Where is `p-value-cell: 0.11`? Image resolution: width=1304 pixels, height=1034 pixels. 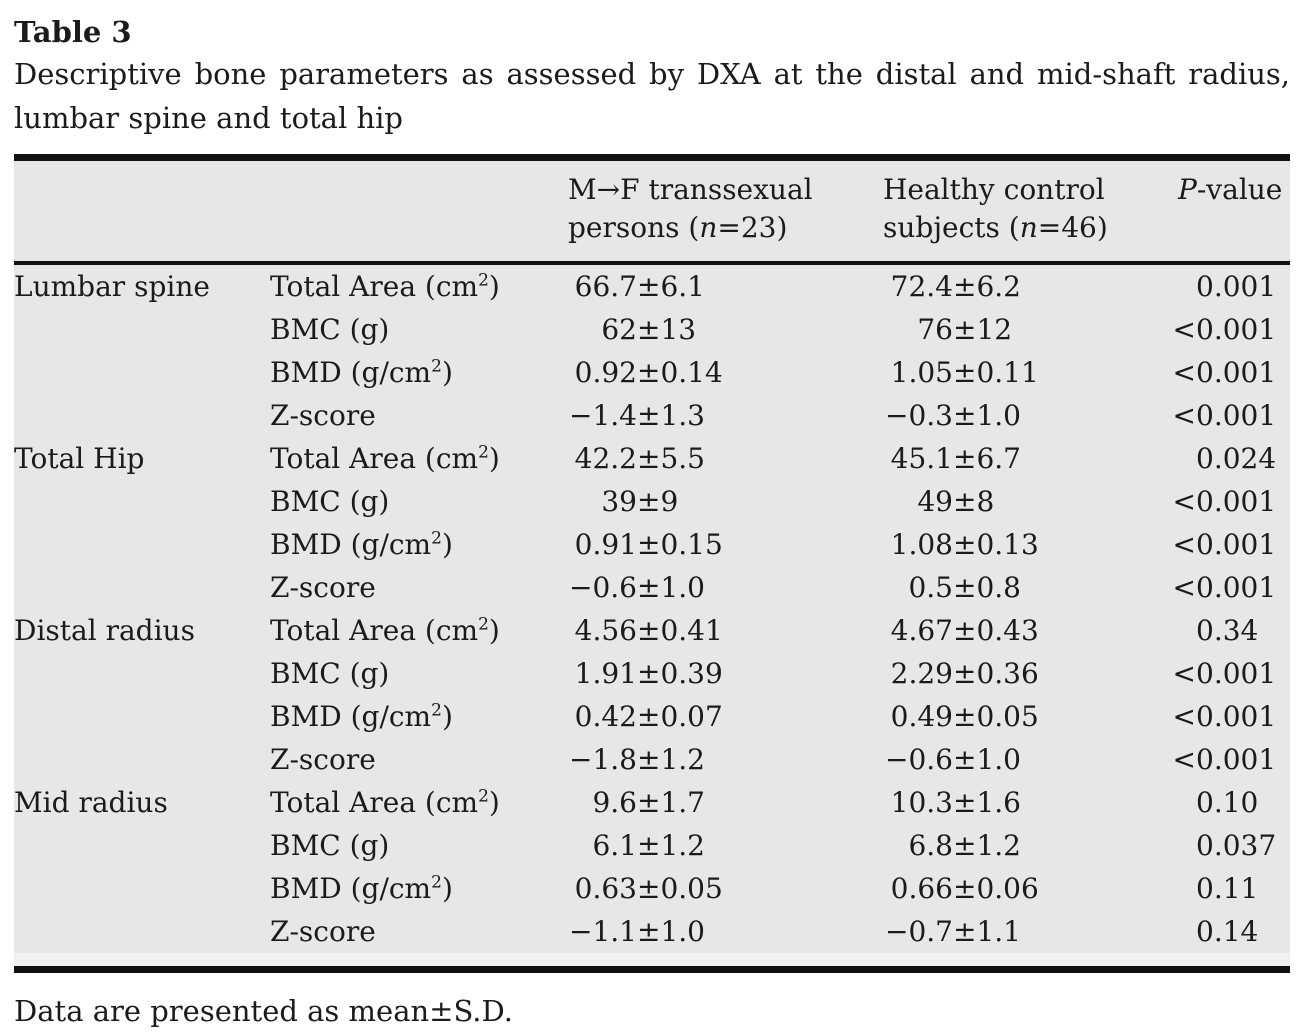
p-value-cell: 0.11 is located at coordinates (1231, 888).